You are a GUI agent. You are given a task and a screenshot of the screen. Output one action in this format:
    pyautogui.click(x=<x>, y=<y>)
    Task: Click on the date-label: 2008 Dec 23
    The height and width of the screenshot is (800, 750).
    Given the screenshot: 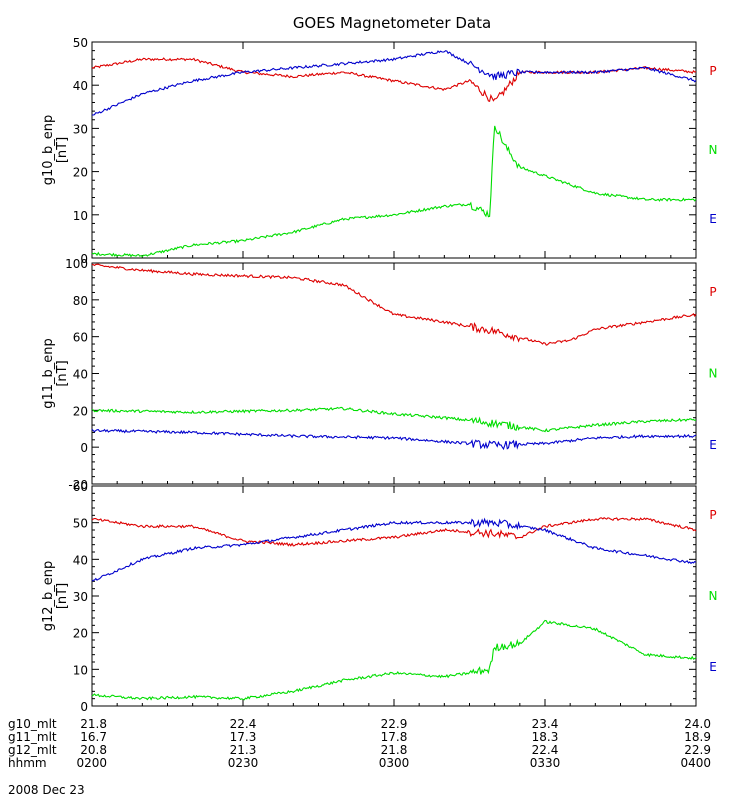 What is the action you would take?
    pyautogui.click(x=46, y=790)
    